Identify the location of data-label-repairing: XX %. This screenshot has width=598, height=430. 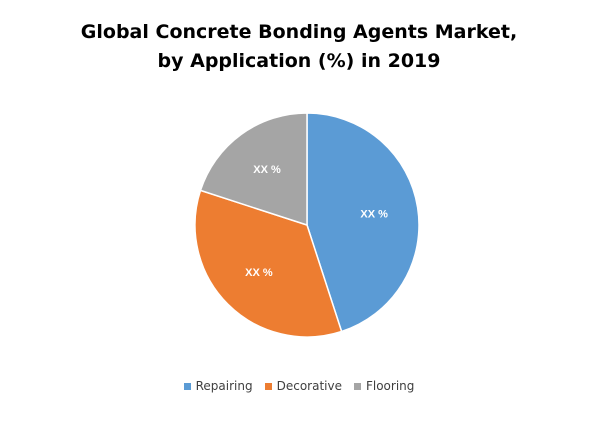
(374, 214).